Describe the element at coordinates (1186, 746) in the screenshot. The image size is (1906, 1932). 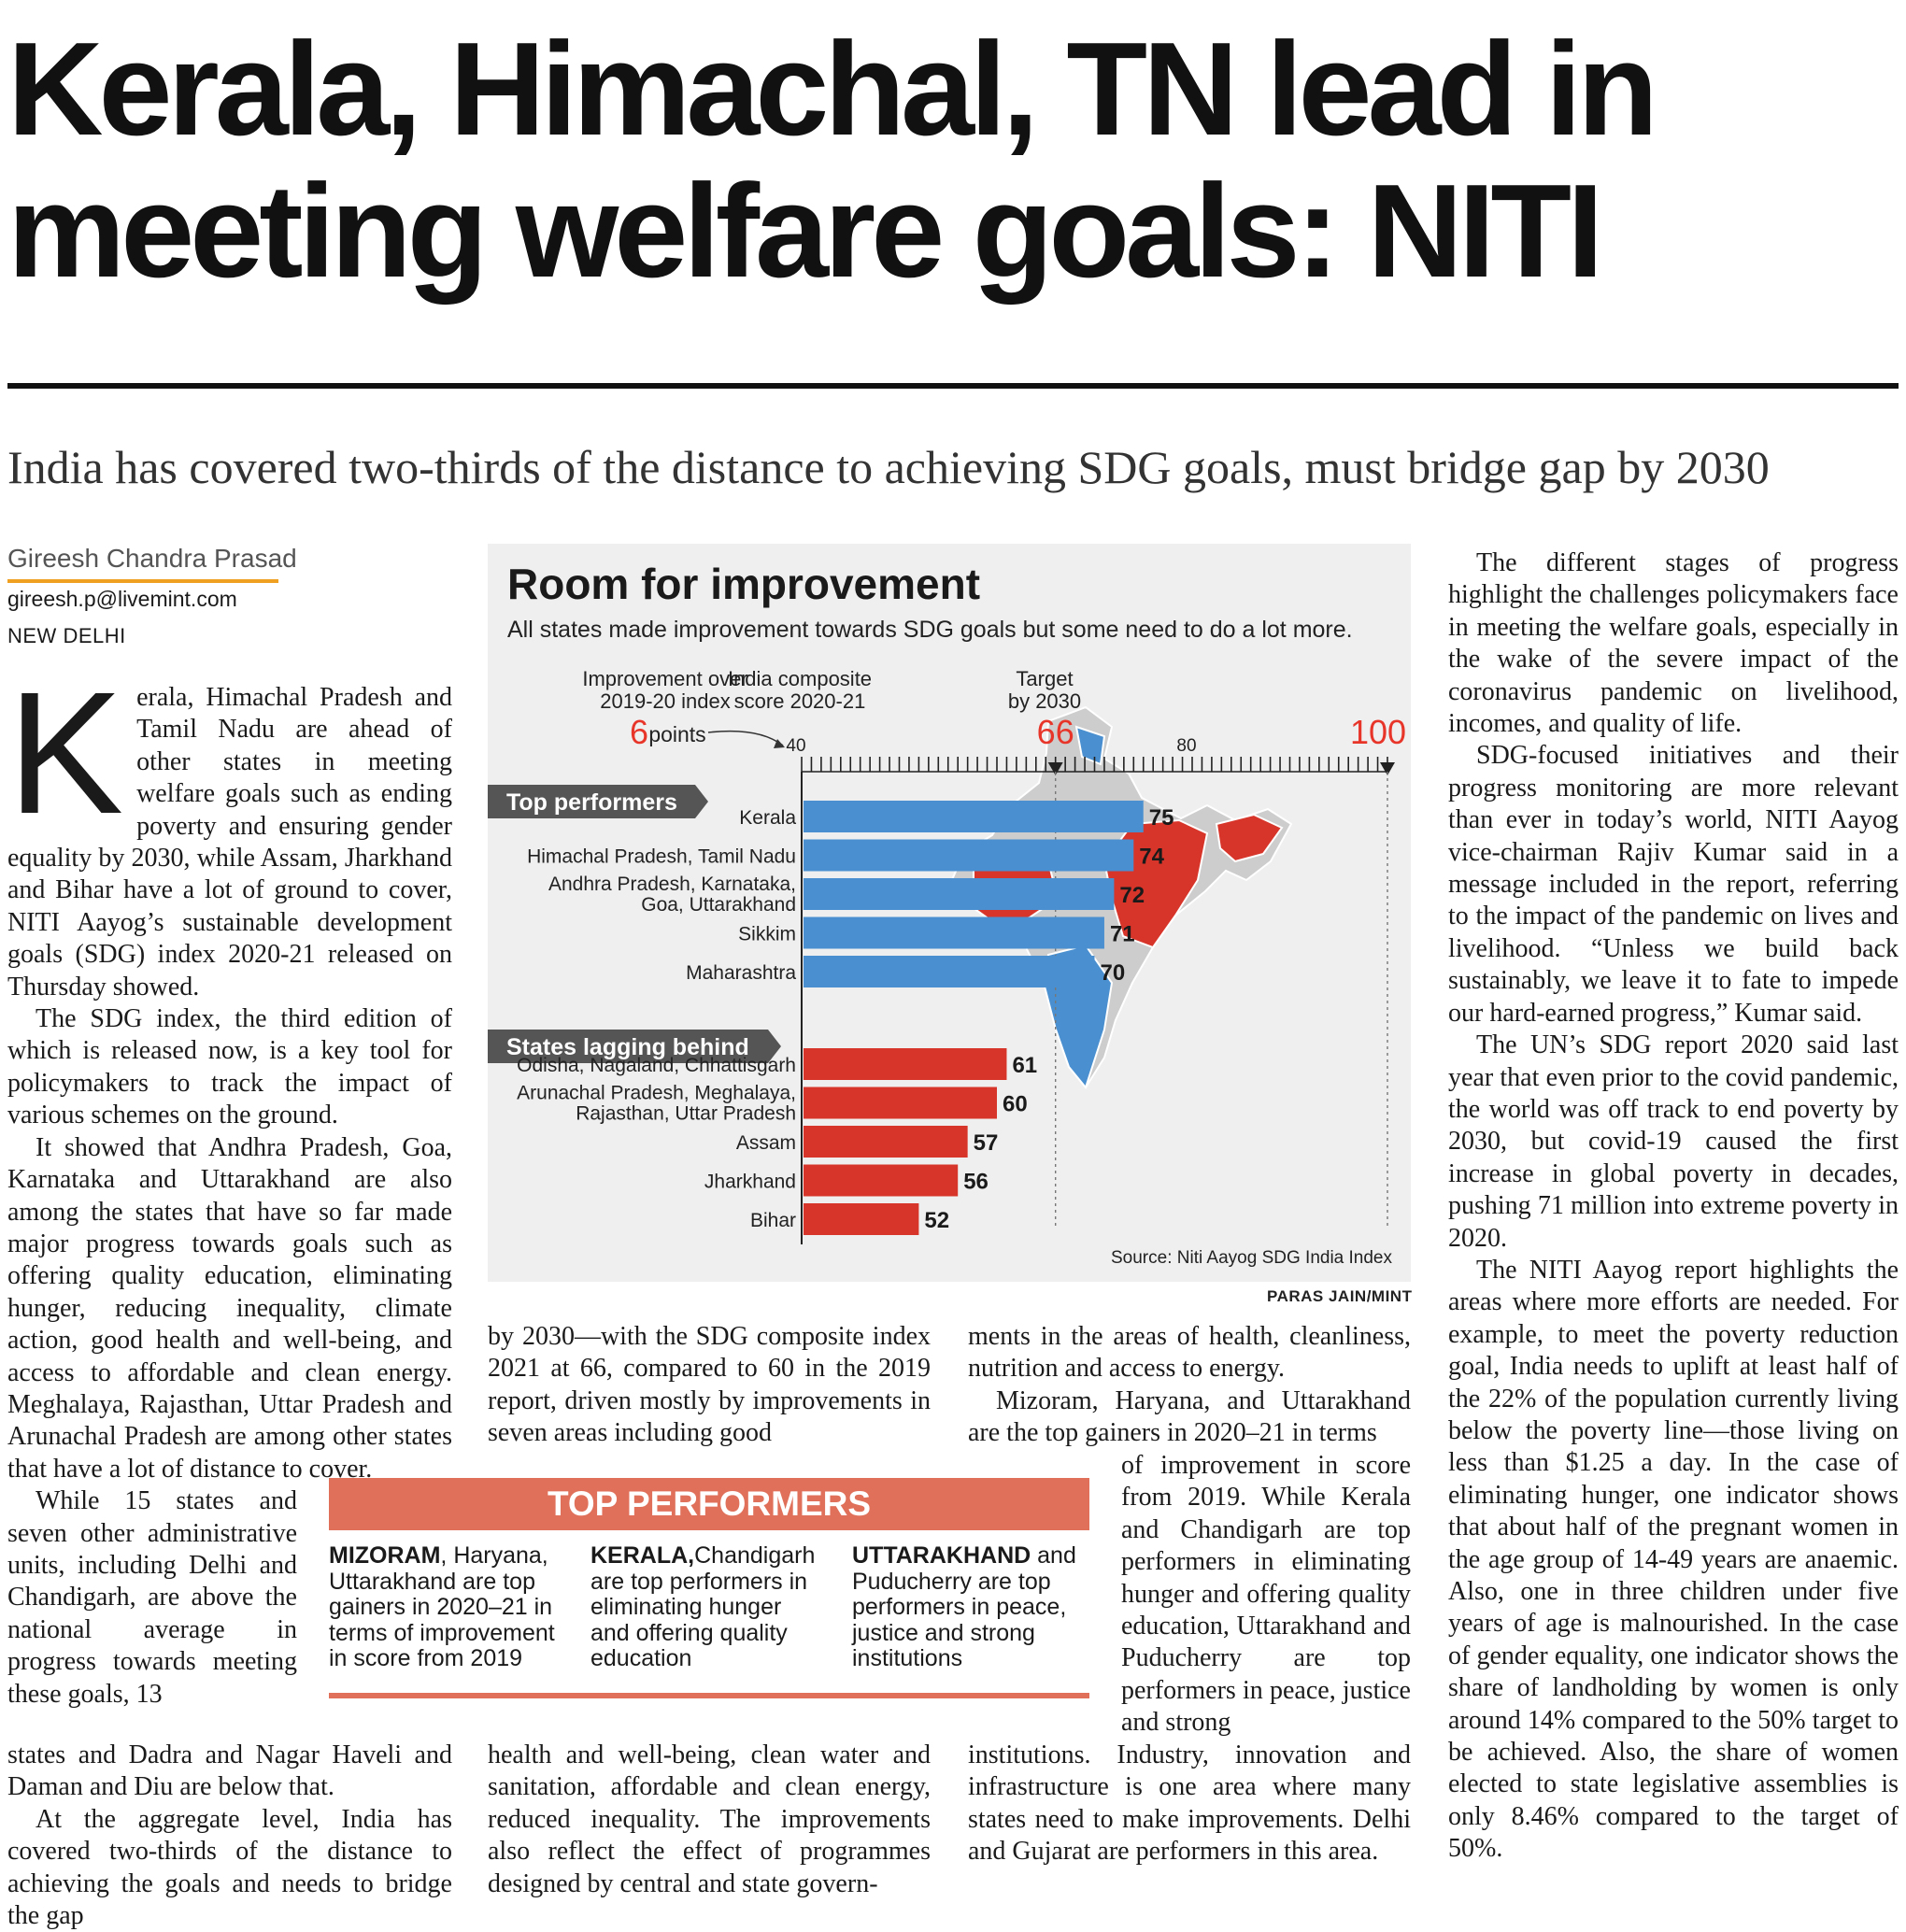
I see `axis-tick-label: 80` at that location.